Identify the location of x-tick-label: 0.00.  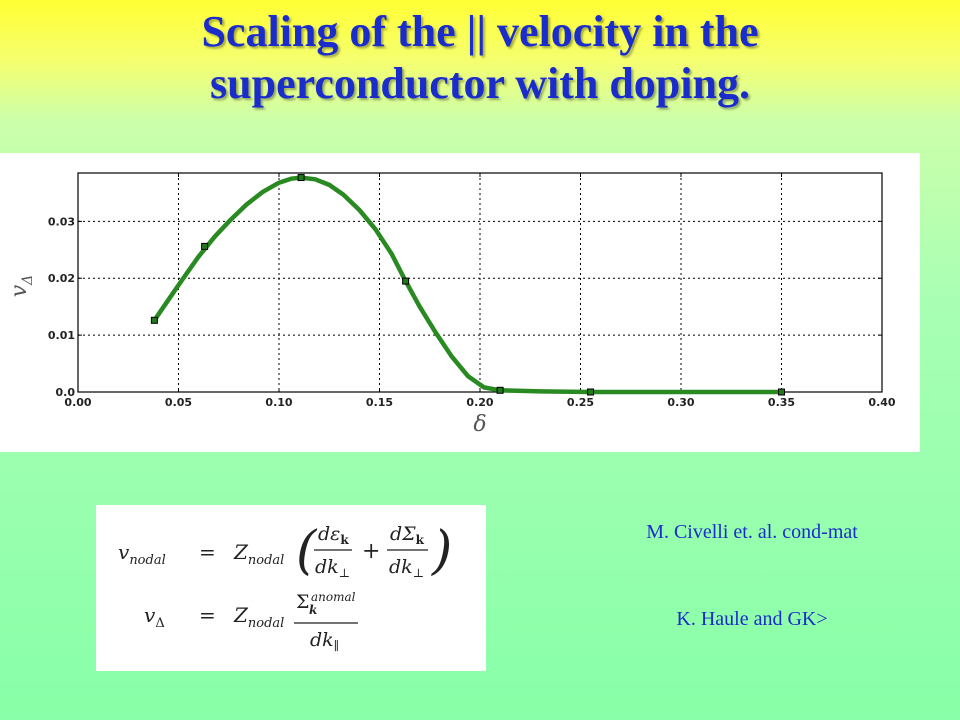
(77, 402).